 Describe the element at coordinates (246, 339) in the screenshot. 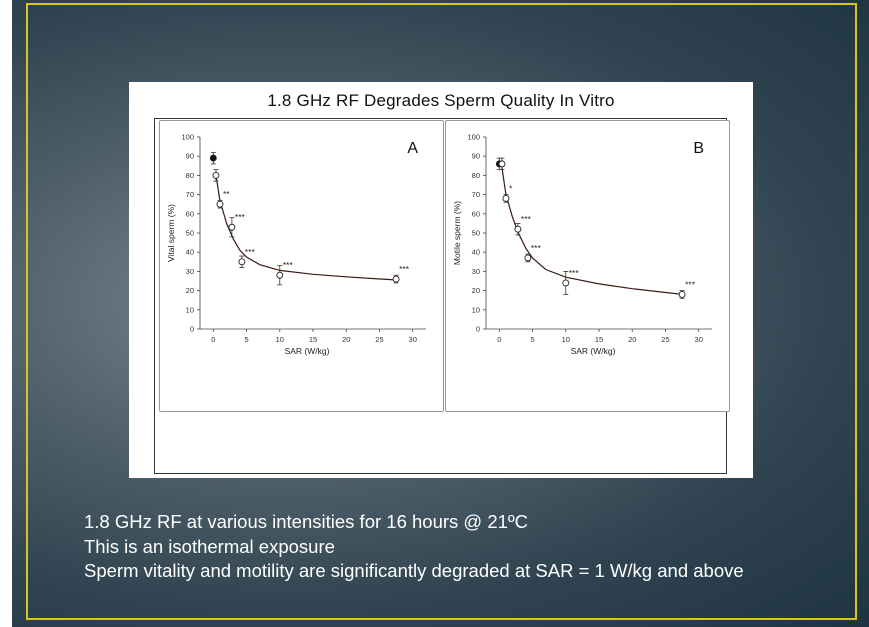

I see `chart-a-x-tick-label: 5` at that location.